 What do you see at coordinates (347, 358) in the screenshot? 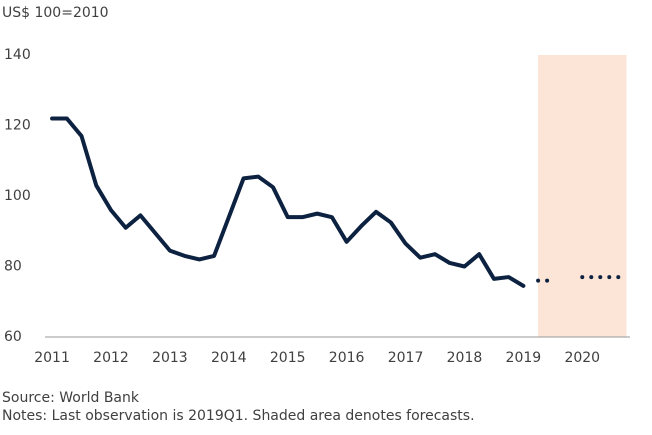
I see `x-tick-label: 2016` at bounding box center [347, 358].